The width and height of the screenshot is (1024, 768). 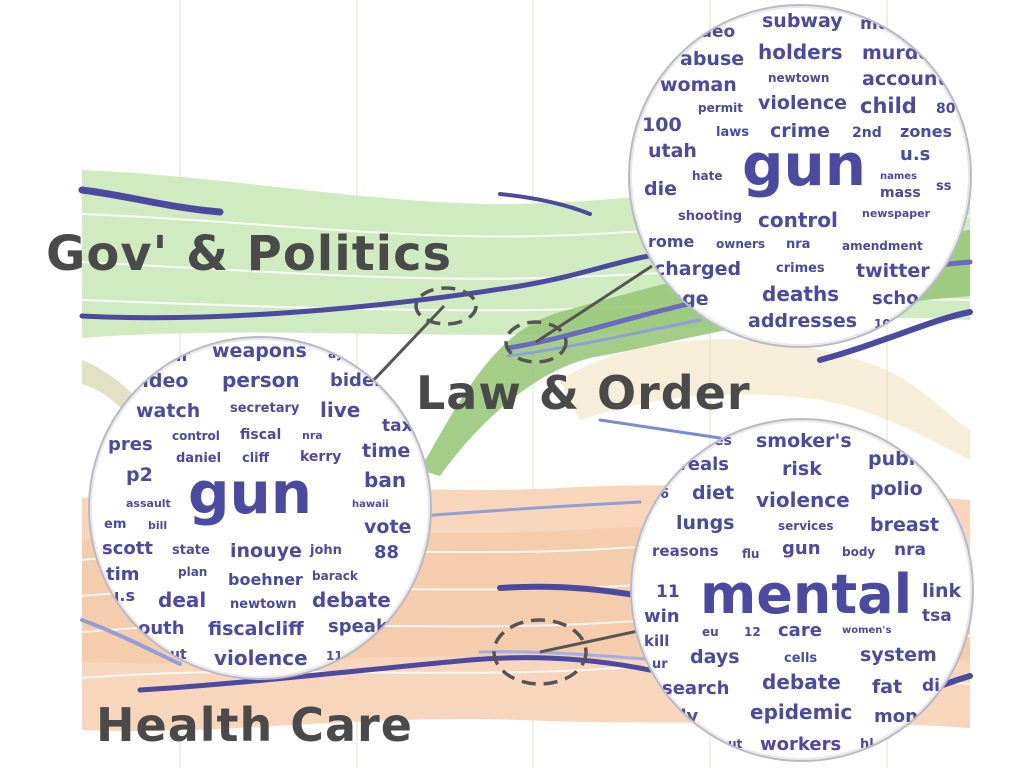 I want to click on cloud-word: epidemic, so click(x=801, y=712).